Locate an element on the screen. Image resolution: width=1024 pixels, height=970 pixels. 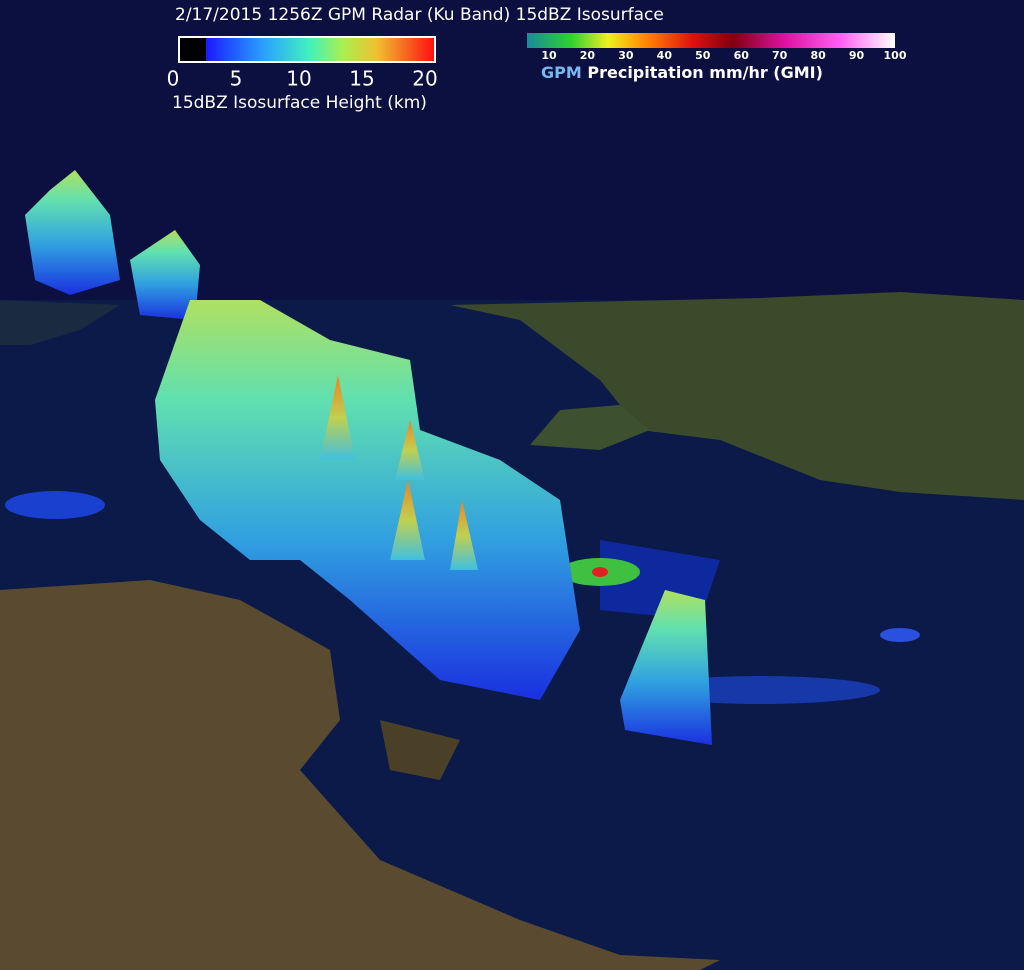
precip-unit: Precipitation mm/hr (GMI) is located at coordinates (705, 72).